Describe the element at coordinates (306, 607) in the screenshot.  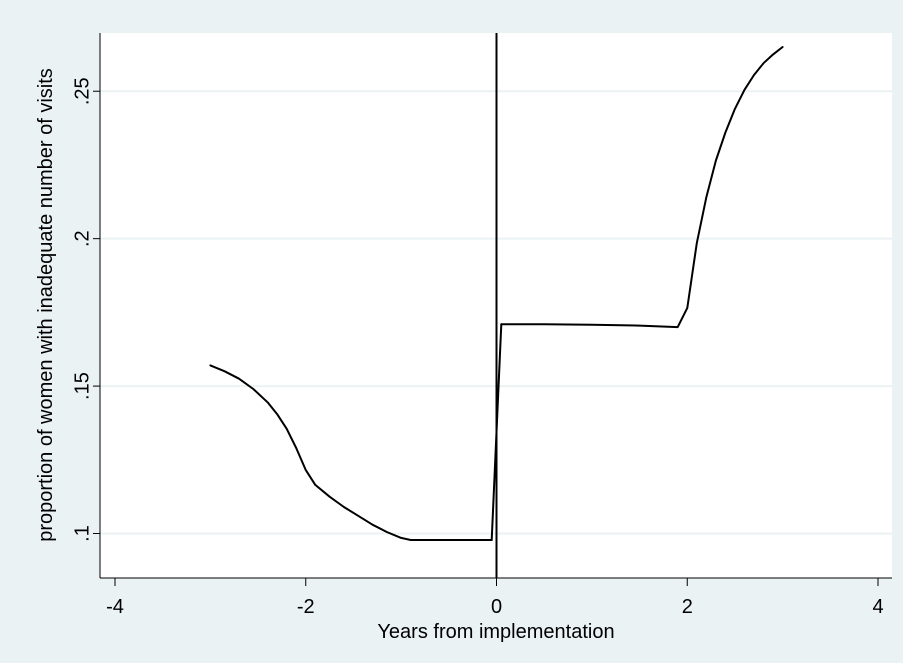
I see `x-tick-label: -2` at that location.